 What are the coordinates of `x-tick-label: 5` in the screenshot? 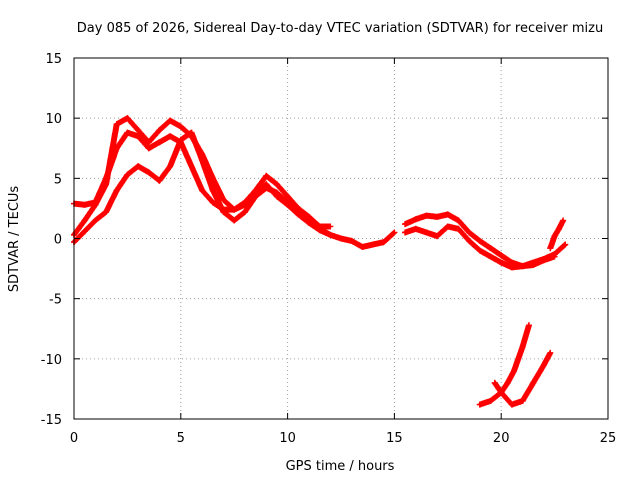 It's located at (181, 438).